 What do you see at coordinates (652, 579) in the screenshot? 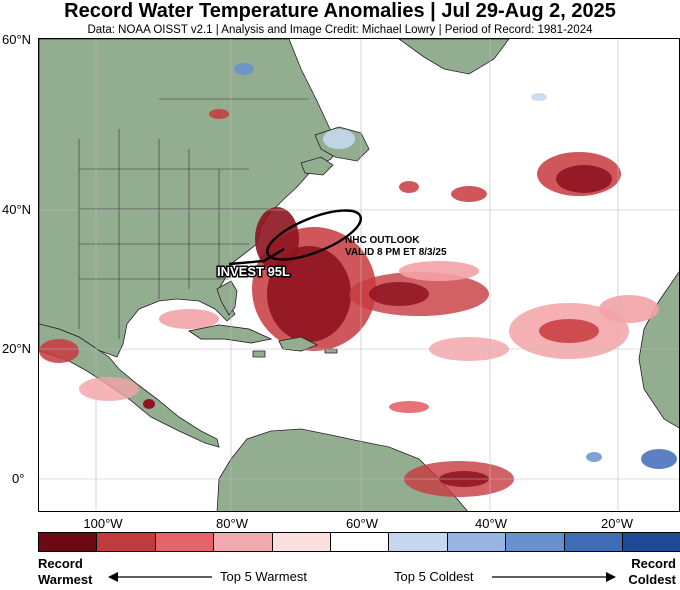
I see `legend-coldest-label: Coldest` at bounding box center [652, 579].